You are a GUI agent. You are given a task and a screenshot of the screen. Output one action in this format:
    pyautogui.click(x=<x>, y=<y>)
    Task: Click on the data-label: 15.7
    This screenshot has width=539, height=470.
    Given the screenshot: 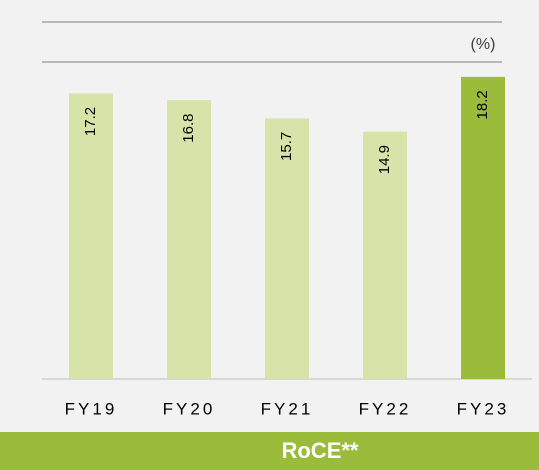 What is the action you would take?
    pyautogui.click(x=286, y=146)
    